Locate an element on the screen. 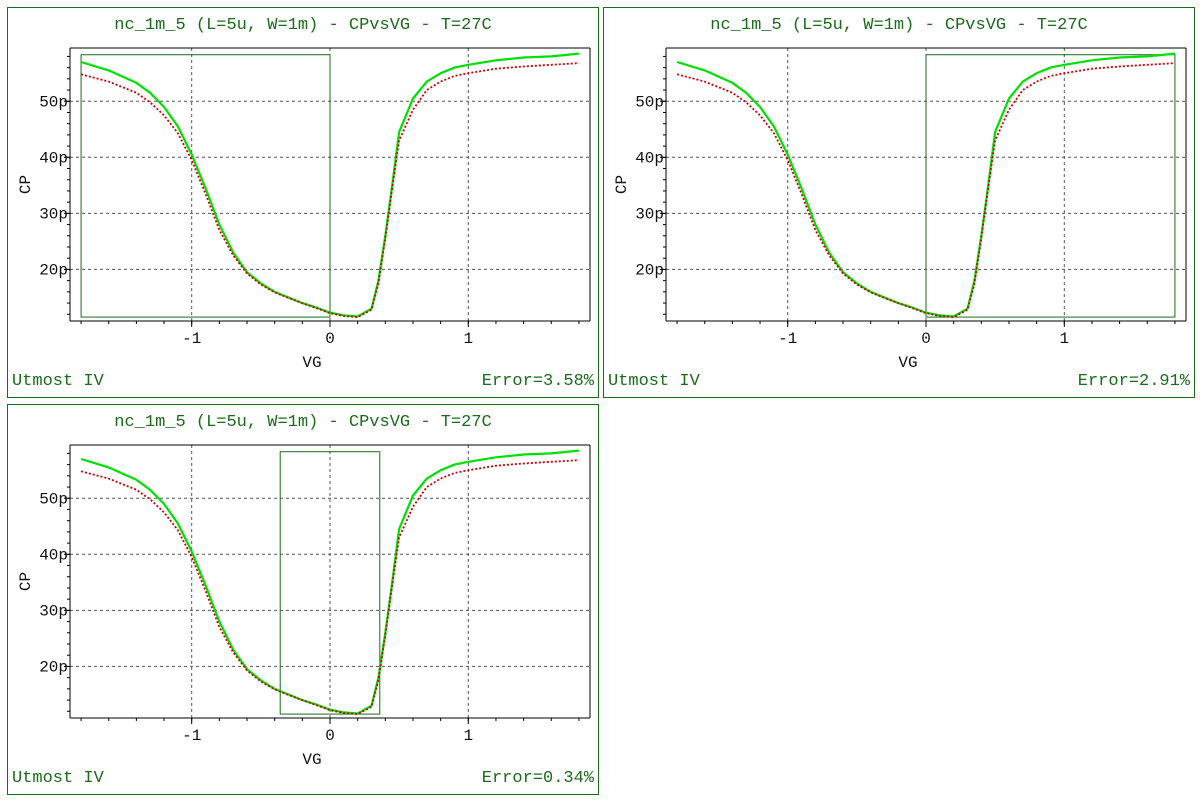 The height and width of the screenshot is (800, 1200). error-readout: Error=3.58% is located at coordinates (537, 381).